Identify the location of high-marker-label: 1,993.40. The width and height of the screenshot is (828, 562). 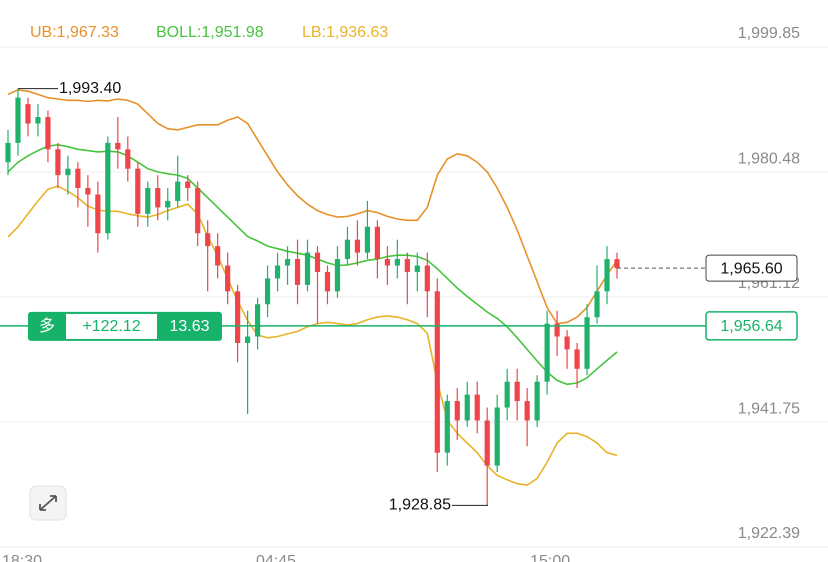
(90, 88).